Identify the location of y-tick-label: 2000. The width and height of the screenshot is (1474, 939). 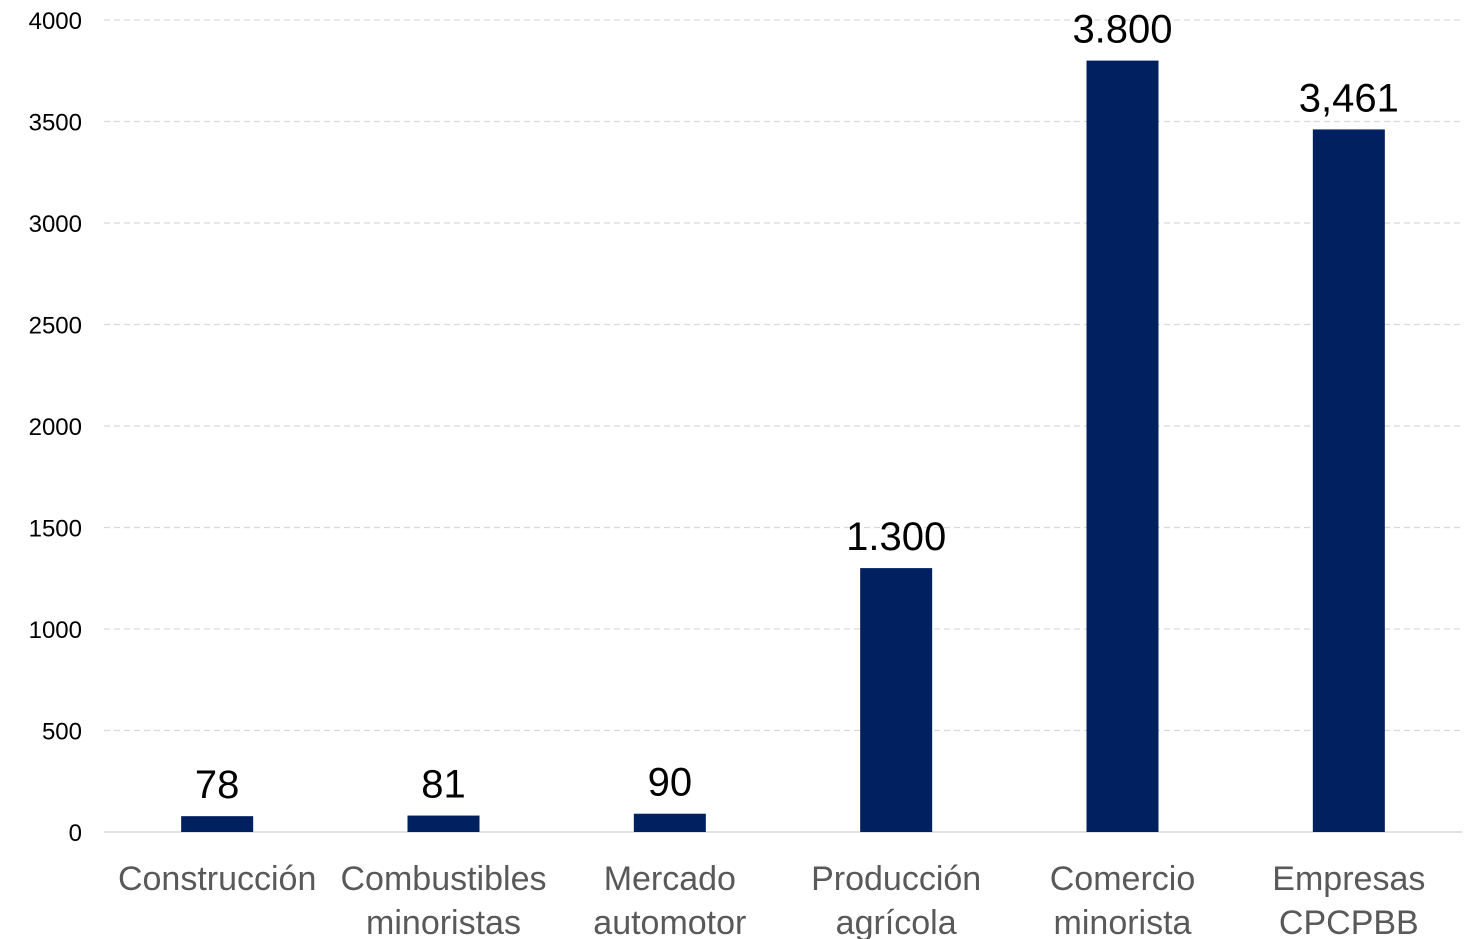
(55, 427).